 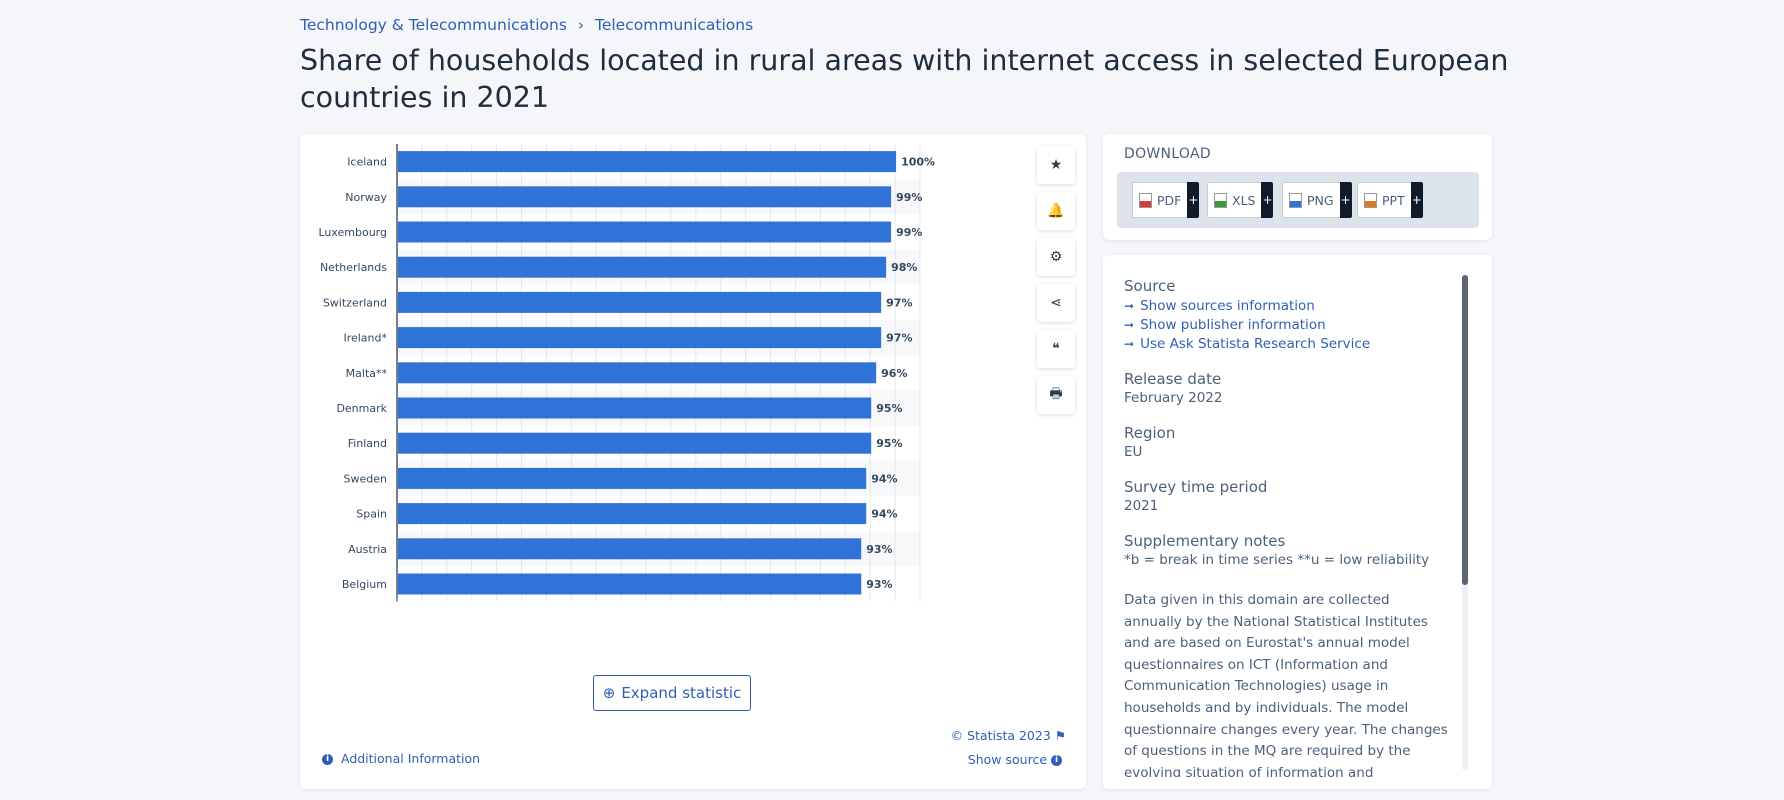 I want to click on show-source-link: Show source i, so click(x=1017, y=759).